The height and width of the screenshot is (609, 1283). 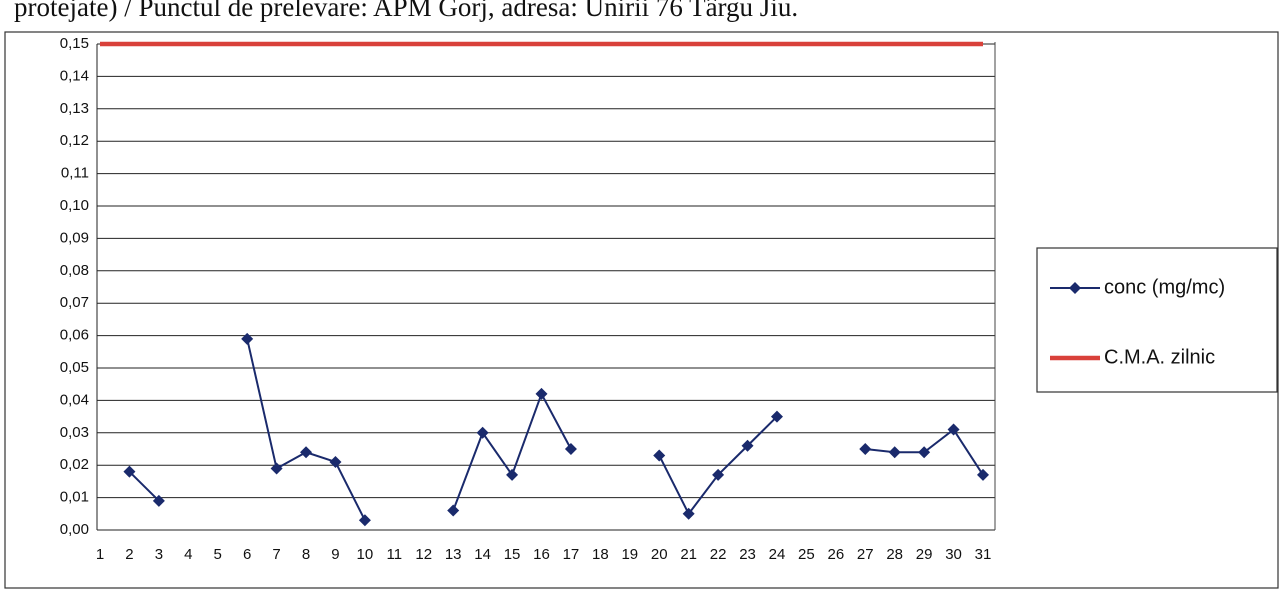 What do you see at coordinates (100, 554) in the screenshot?
I see `x-tick-label: 1` at bounding box center [100, 554].